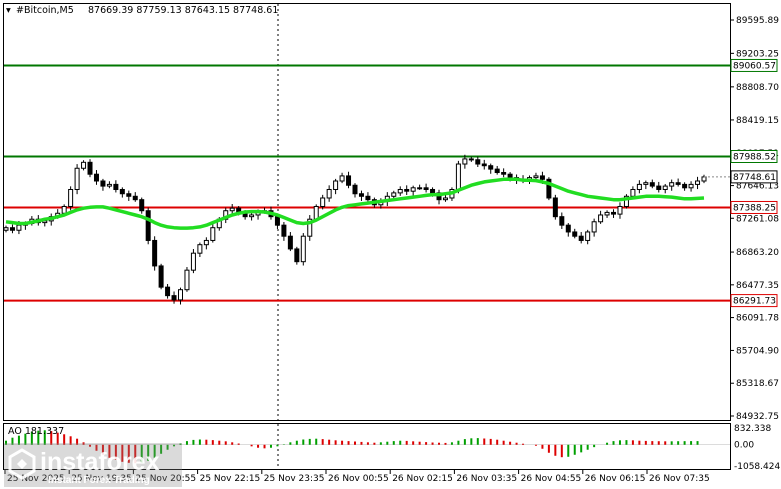 The height and width of the screenshot is (489, 781). I want to click on ao-histogram, so click(367, 447).